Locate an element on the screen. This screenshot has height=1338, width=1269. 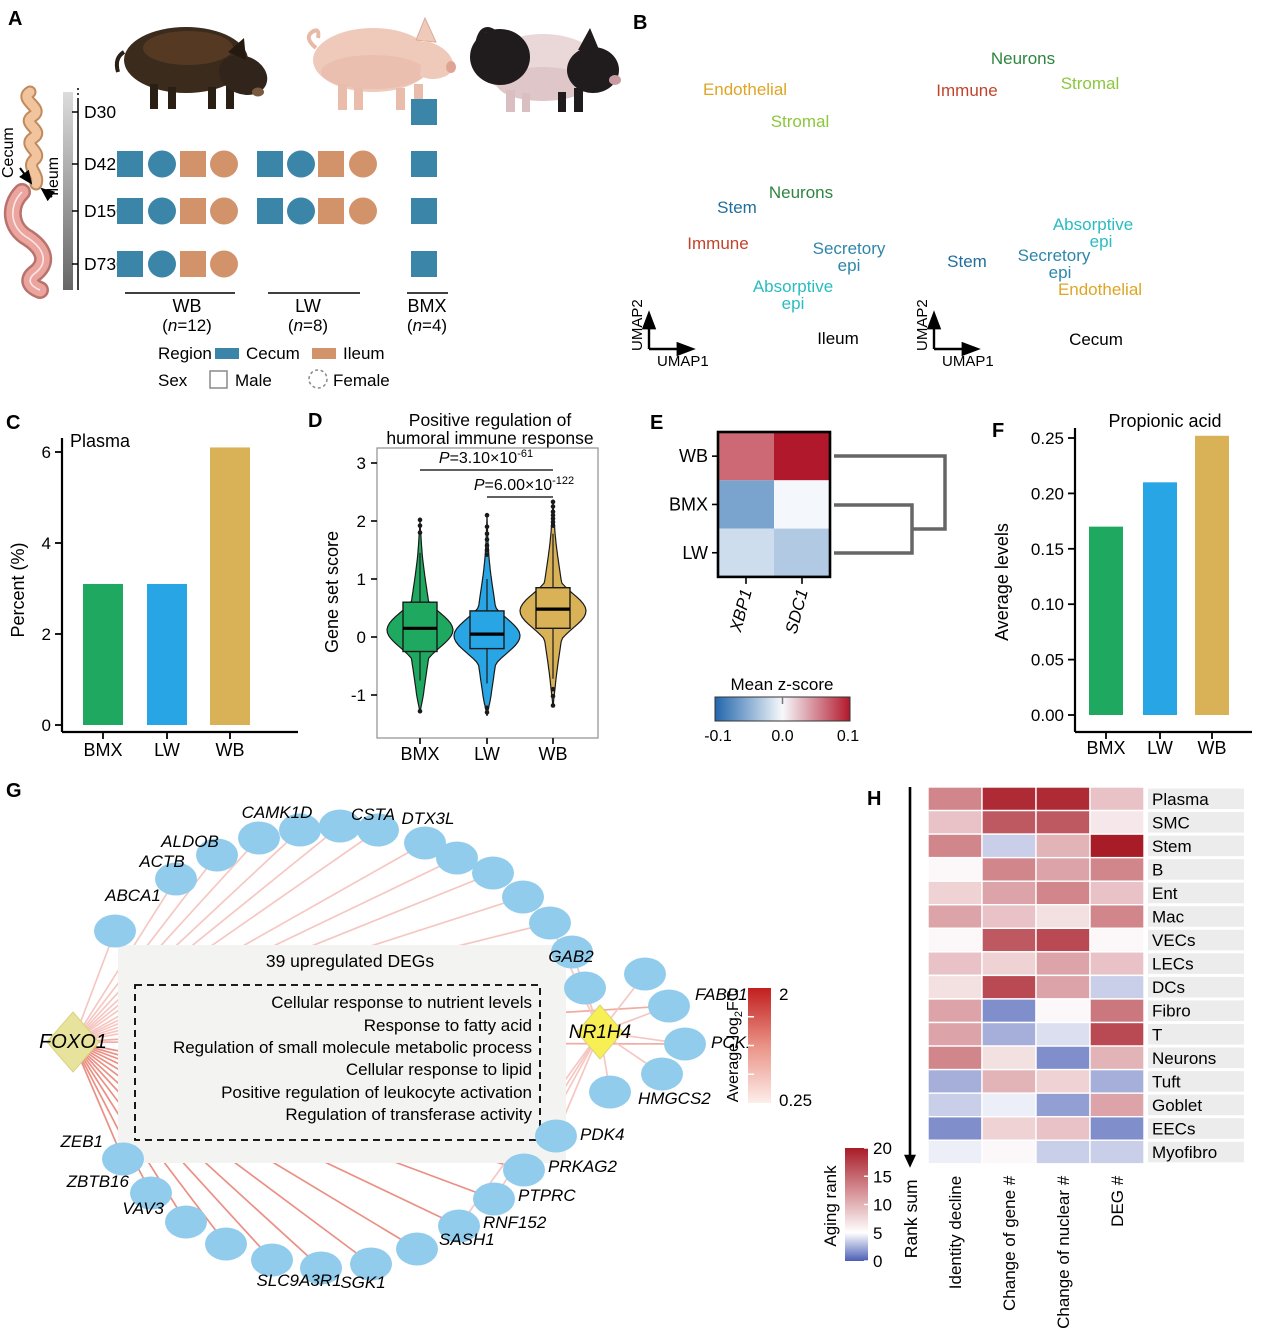
svg-text: ABCA1 is located at coordinates (132, 895).